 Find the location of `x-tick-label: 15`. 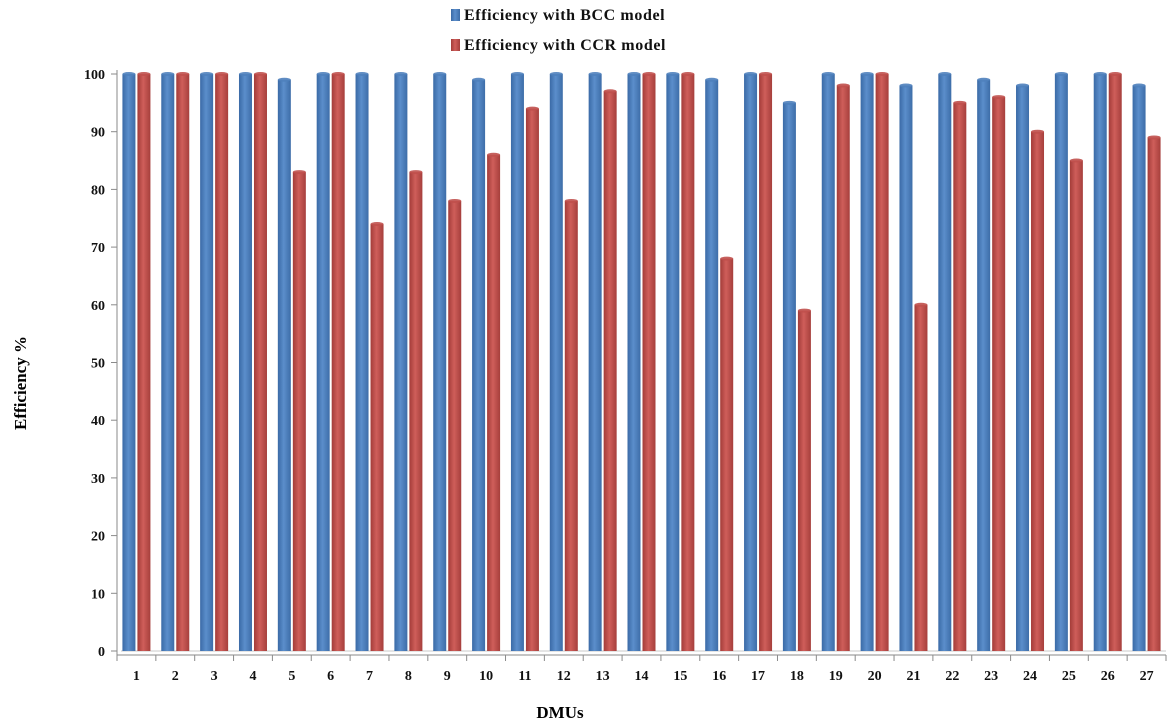

x-tick-label: 15 is located at coordinates (680, 676).